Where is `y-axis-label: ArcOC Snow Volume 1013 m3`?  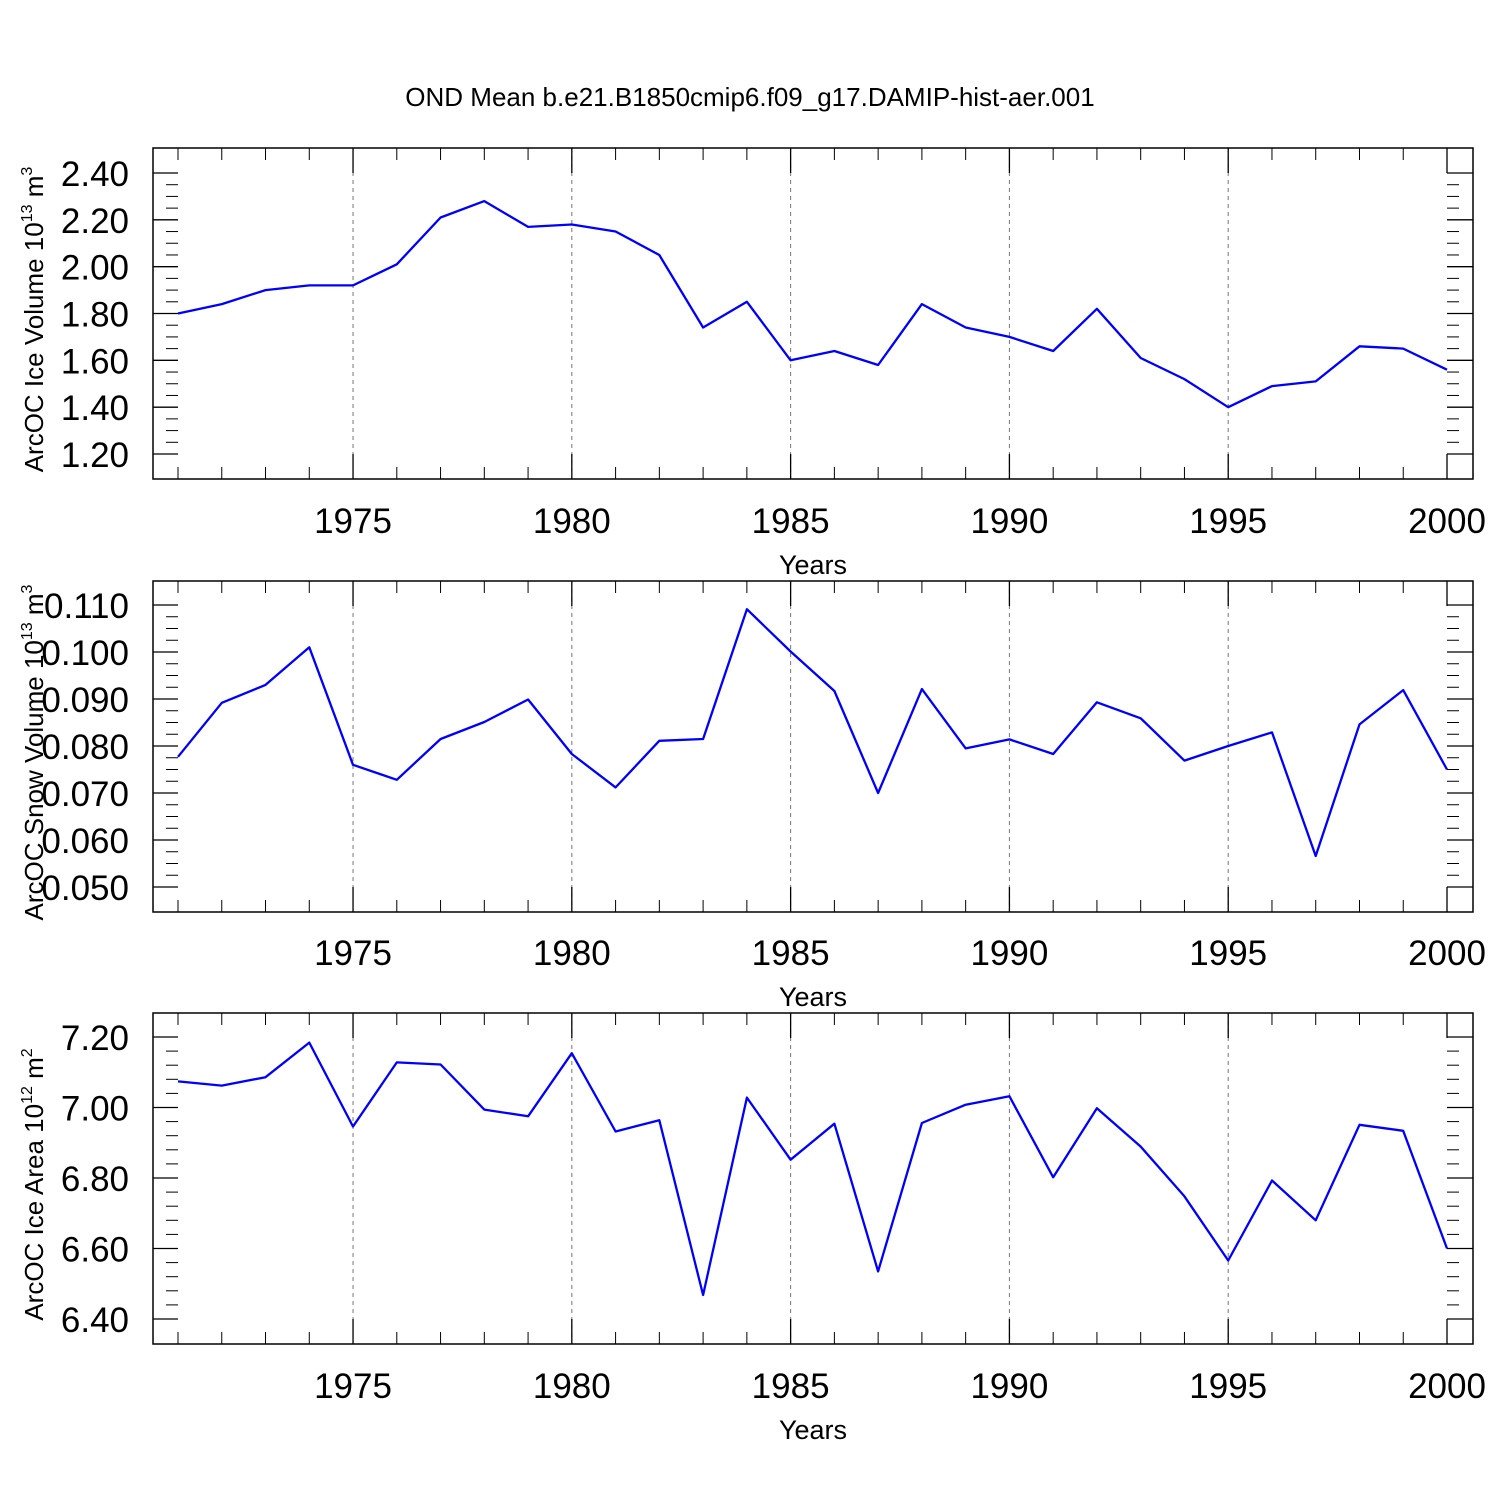
y-axis-label: ArcOC Snow Volume 1013 m3 is located at coordinates (34, 752).